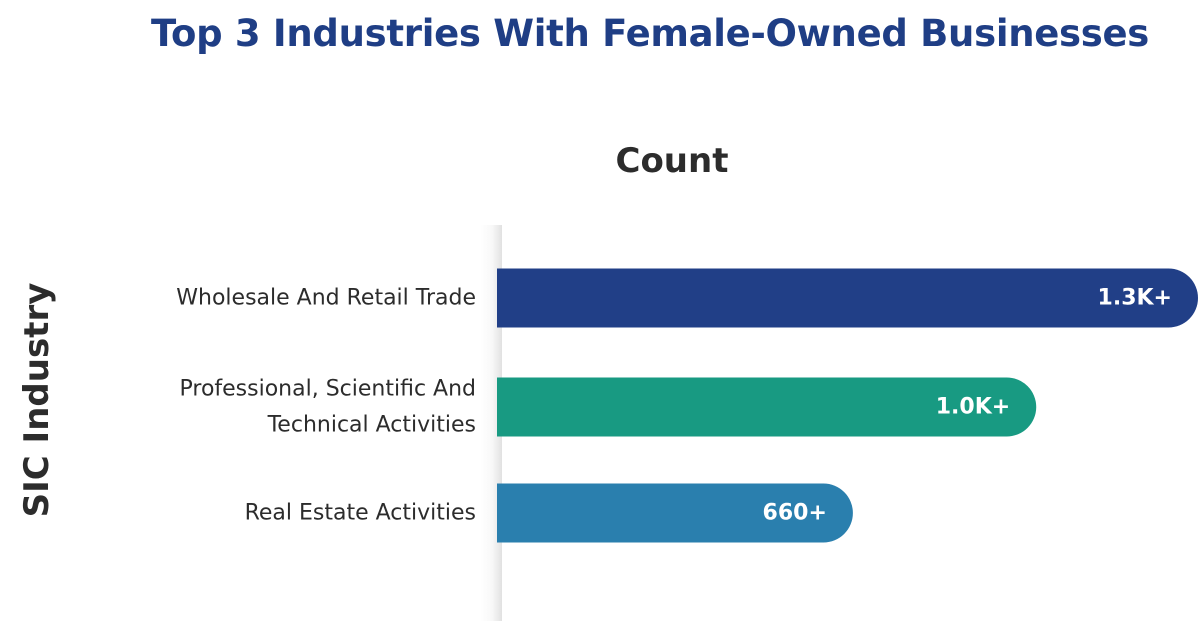 The image size is (1200, 621). I want to click on bar-value-label: 1.3K+, so click(1135, 298).